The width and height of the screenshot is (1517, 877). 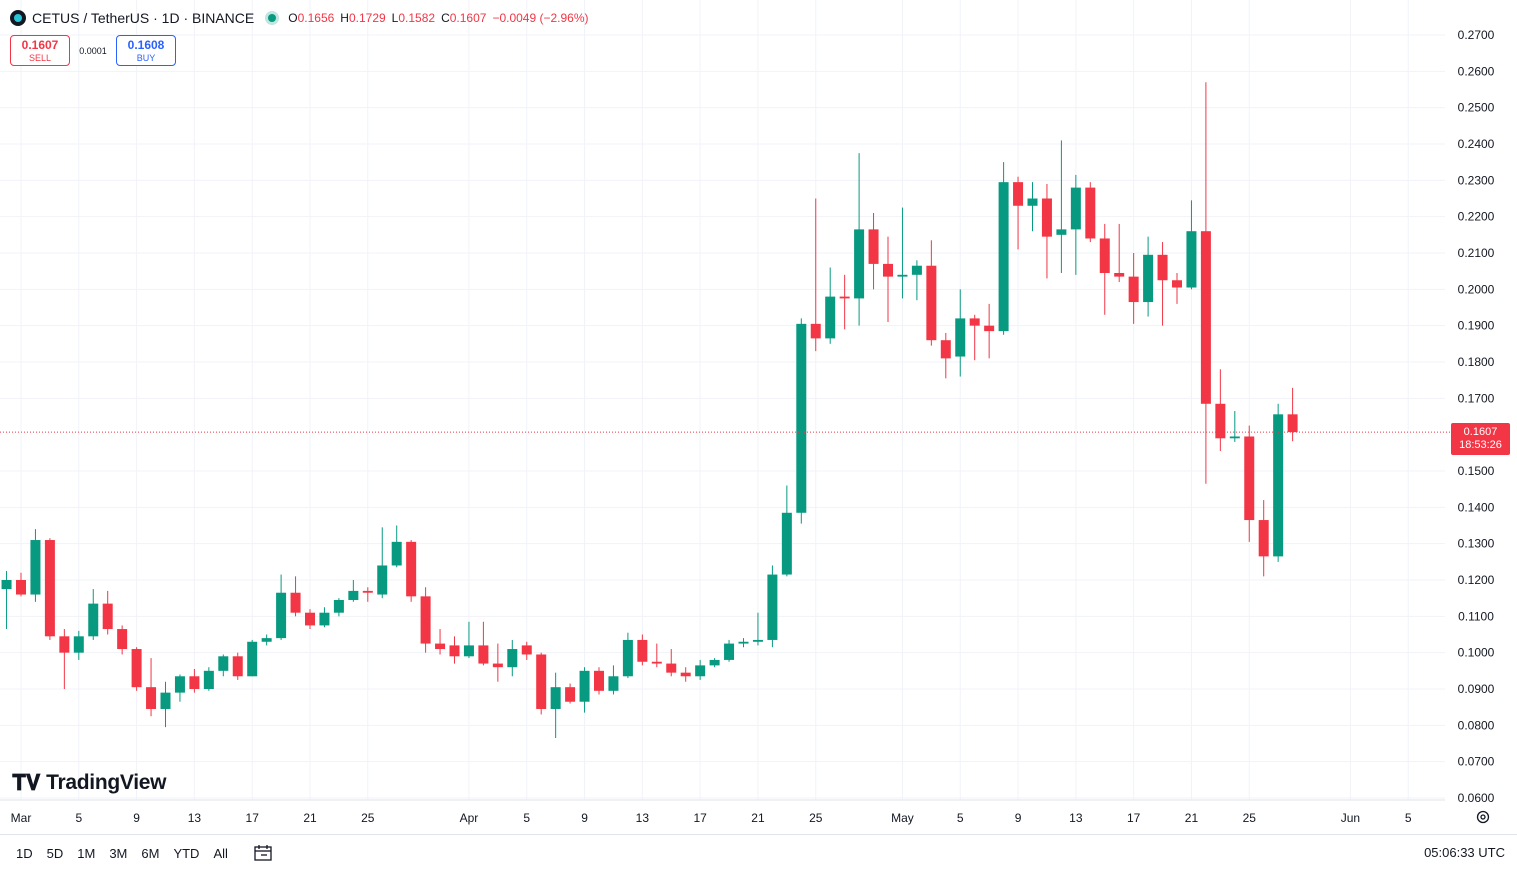 What do you see at coordinates (143, 18) in the screenshot?
I see `symbol-title: CETUS / TetherUS · 1D · BINANCE` at bounding box center [143, 18].